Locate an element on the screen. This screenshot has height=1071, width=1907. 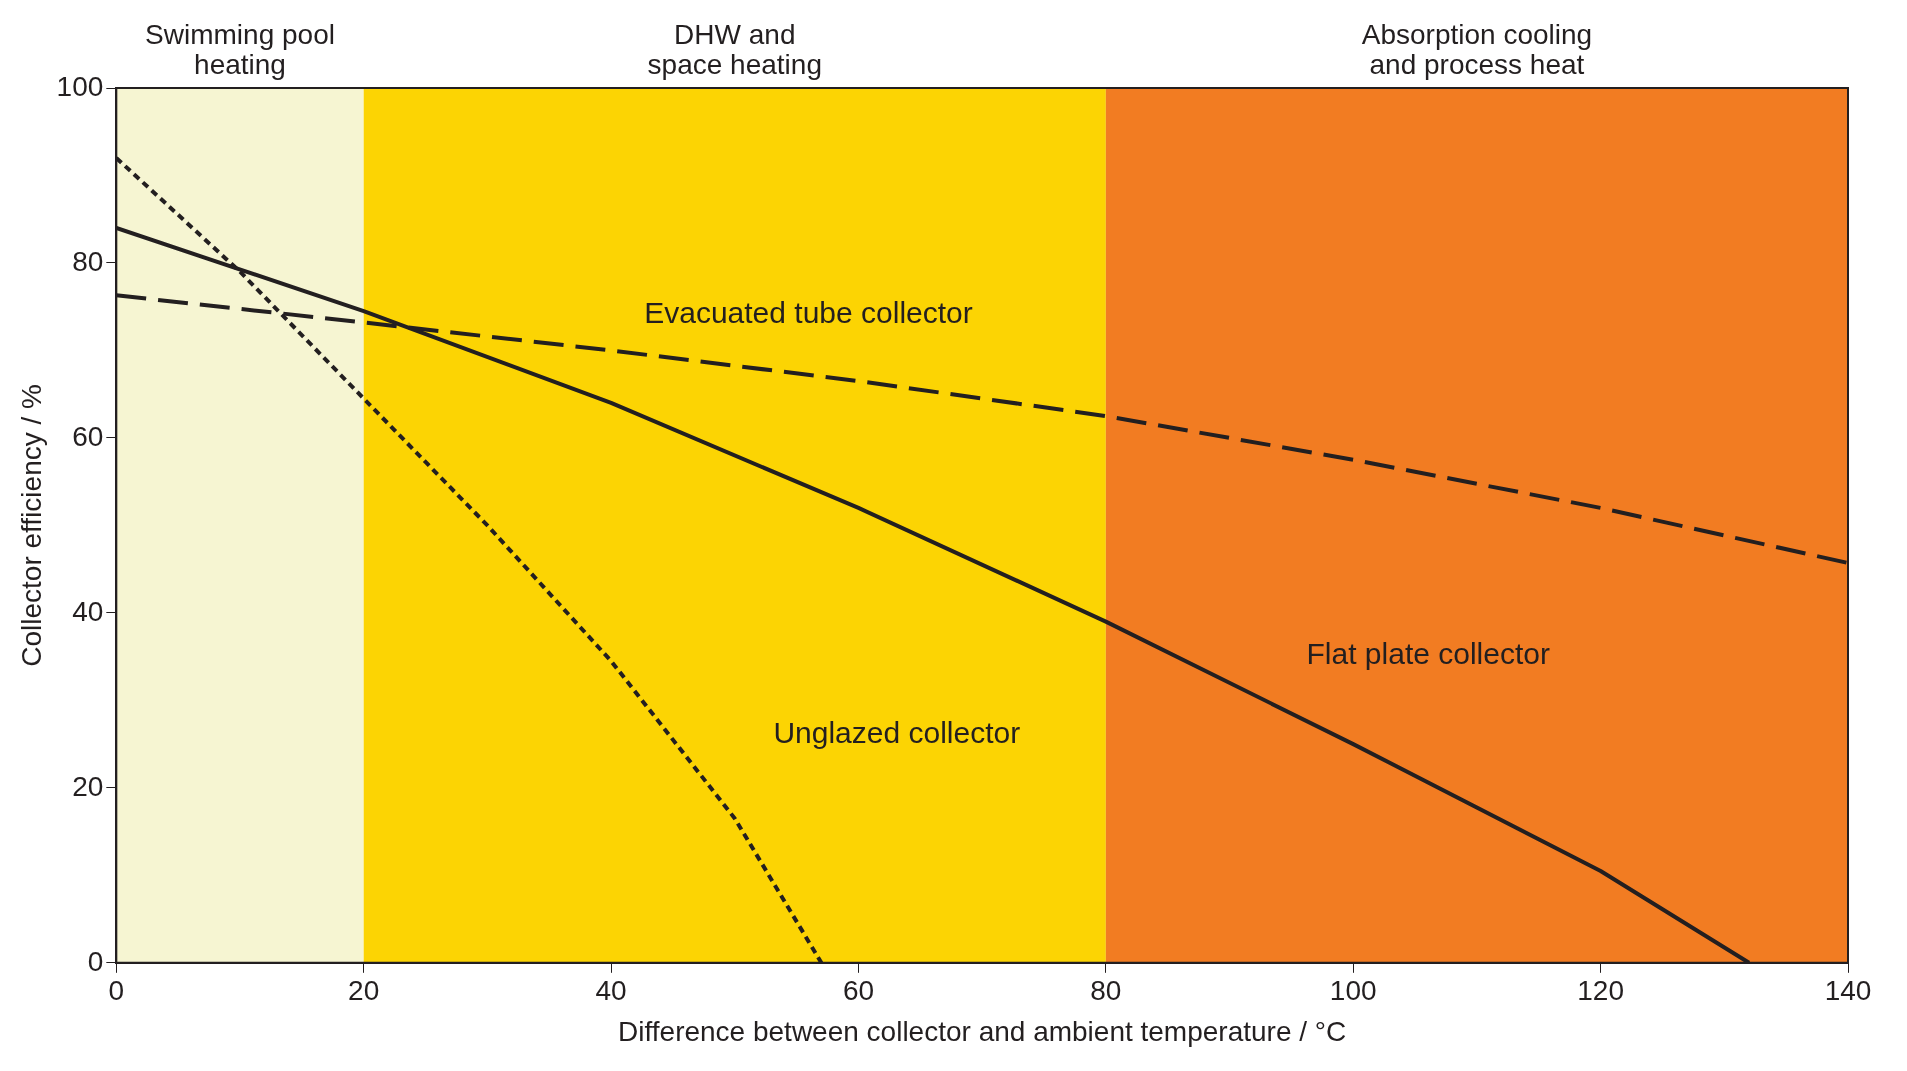
x-tick-label: 140 is located at coordinates (1848, 991).